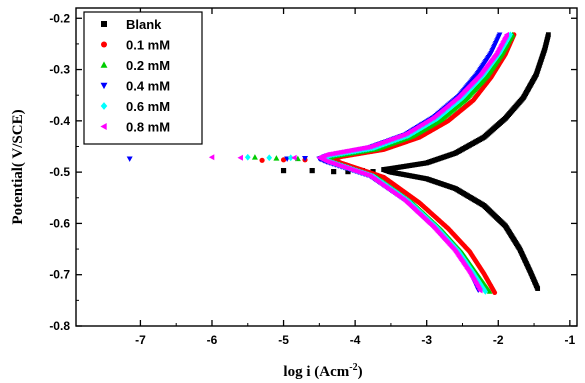  I want to click on x-axis-title: log i (Acm-2), so click(322, 371).